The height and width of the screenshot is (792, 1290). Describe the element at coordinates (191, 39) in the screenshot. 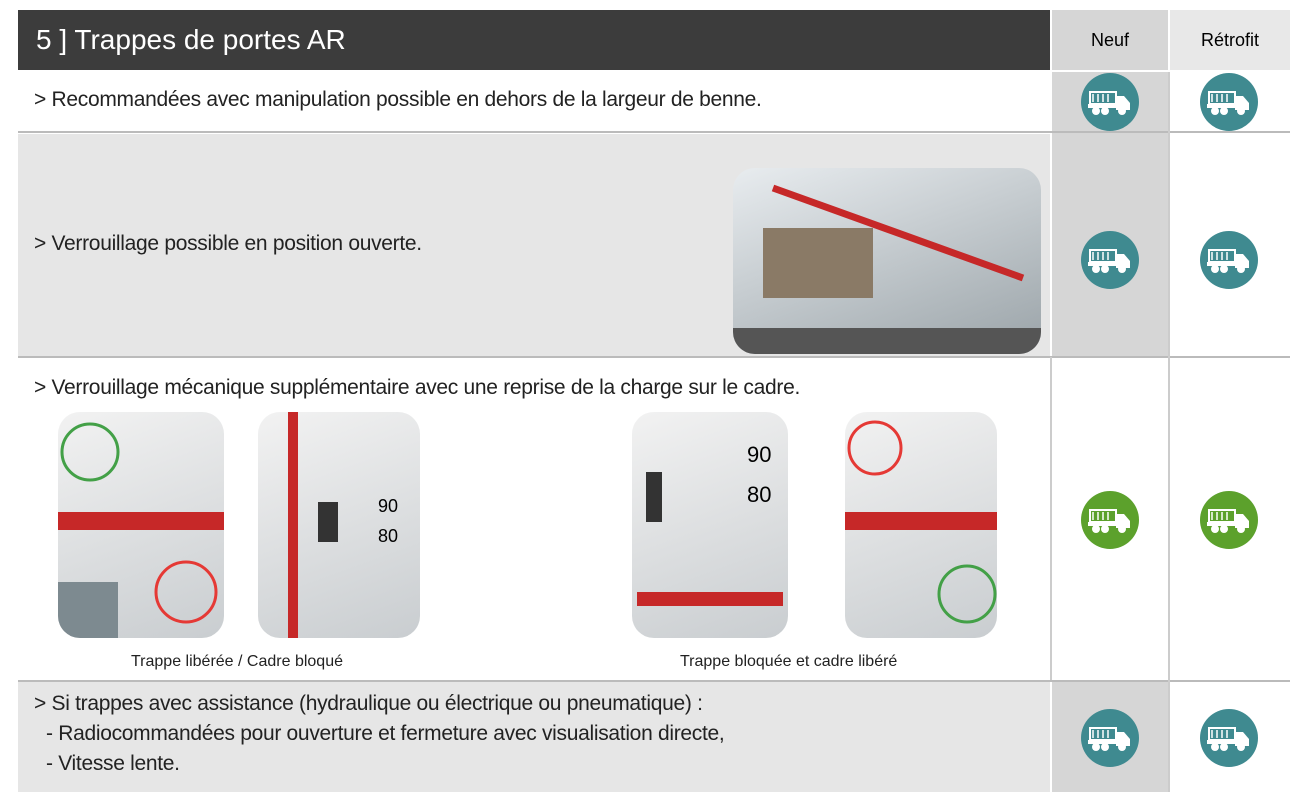

I see `header-title: 5 ] Trappes de portes AR` at that location.